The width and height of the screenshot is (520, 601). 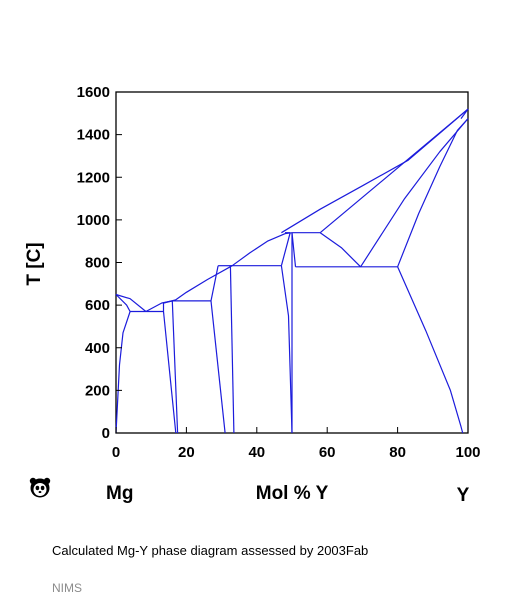 I want to click on x-axis: 0 20 40 60 80 100, so click(x=296, y=444).